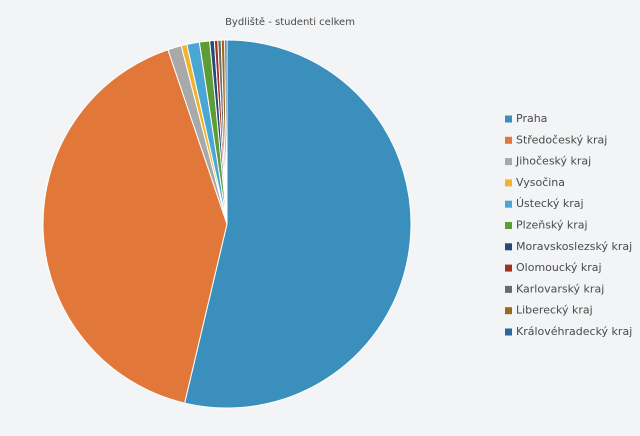  What do you see at coordinates (574, 331) in the screenshot?
I see `legend-text: Královéhradecký kraj` at bounding box center [574, 331].